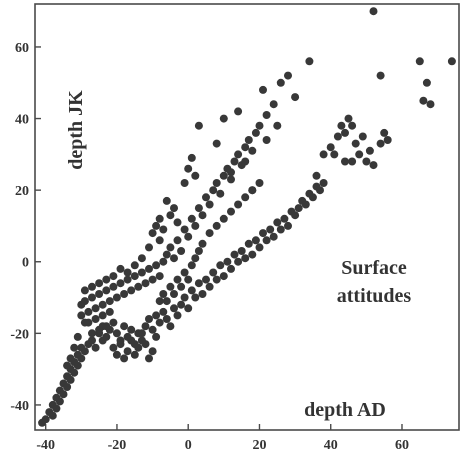  I want to click on annotation-line-1: Surface, so click(374, 268).